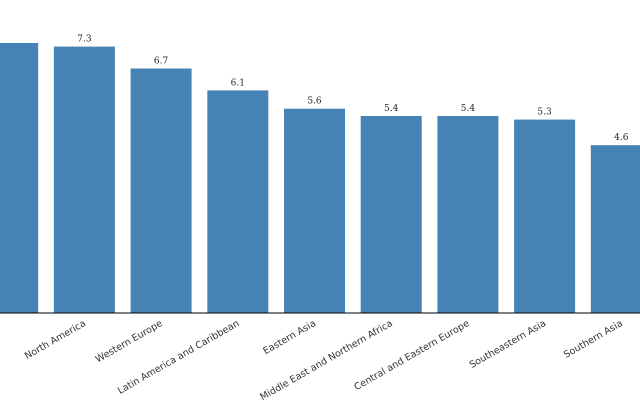 This screenshot has width=640, height=400. What do you see at coordinates (326, 359) in the screenshot?
I see `x-tick-label: Middle East and Northern Africa` at bounding box center [326, 359].